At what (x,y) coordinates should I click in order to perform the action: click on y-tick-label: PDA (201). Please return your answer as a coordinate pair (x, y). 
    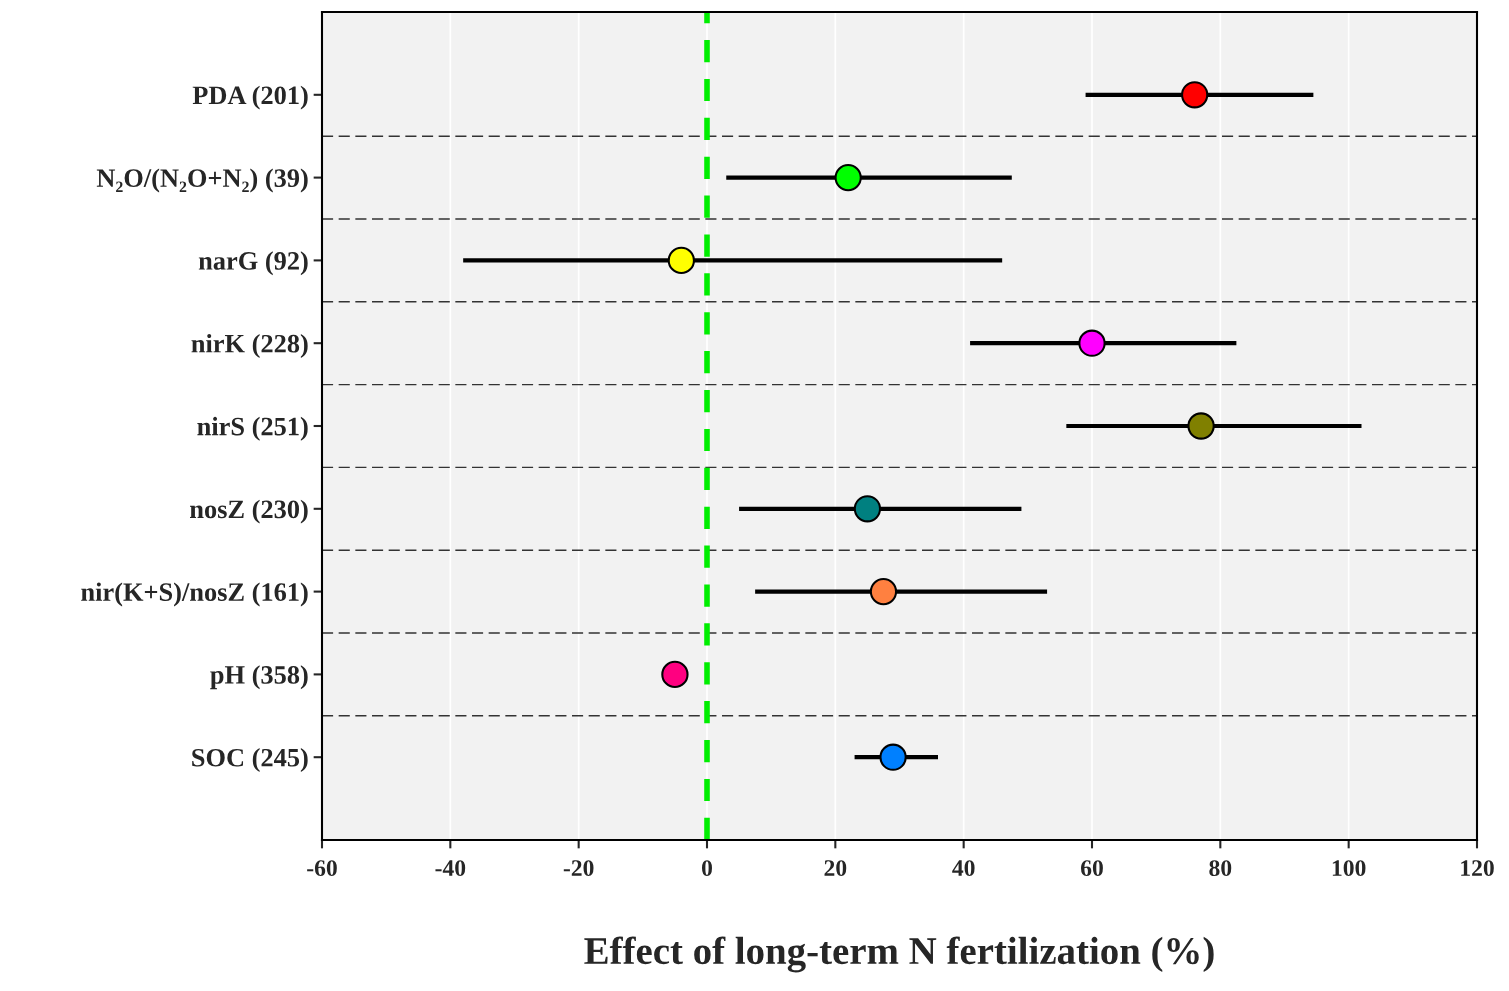
    Looking at the image, I should click on (250, 97).